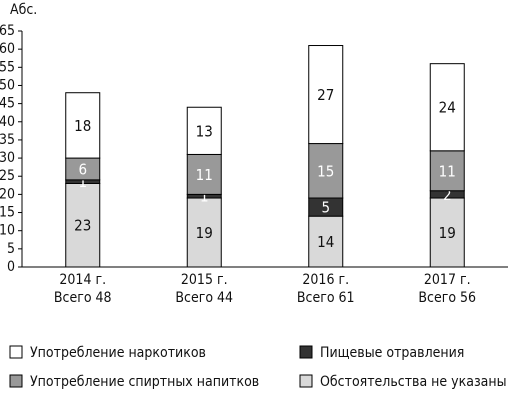 The image size is (510, 400). Describe the element at coordinates (7, 231) in the screenshot. I see `y-tick-label: 10` at that location.